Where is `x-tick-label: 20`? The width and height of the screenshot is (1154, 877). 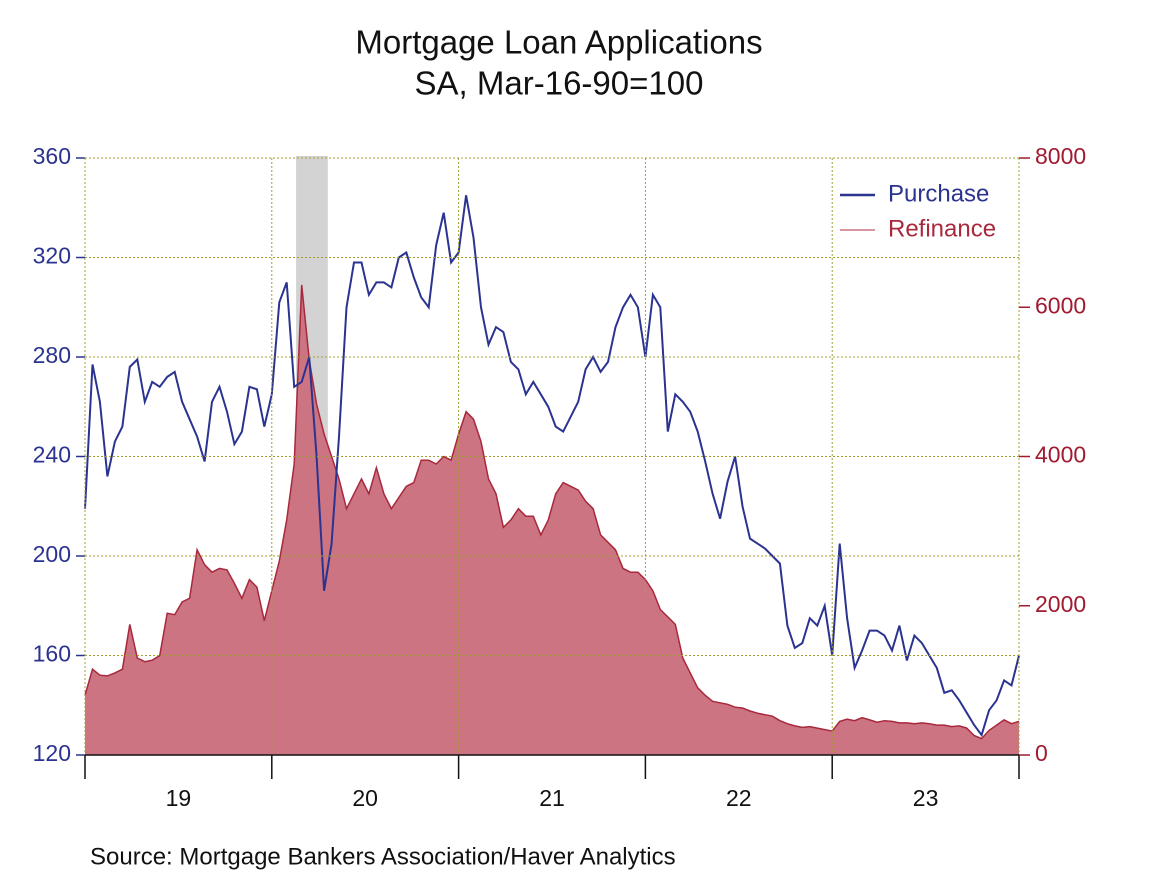 x-tick-label: 20 is located at coordinates (365, 798).